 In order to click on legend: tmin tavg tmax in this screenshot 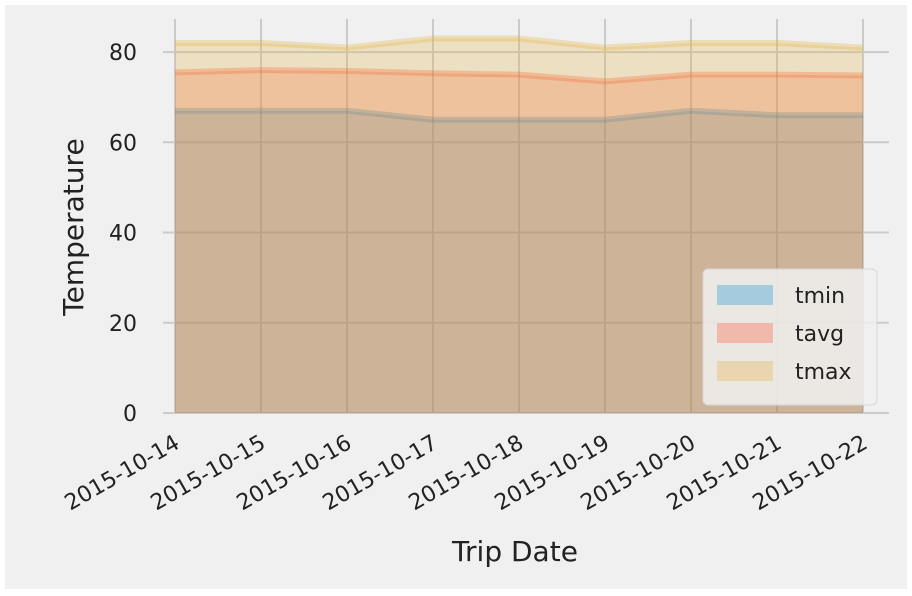, I will do `click(790, 337)`.